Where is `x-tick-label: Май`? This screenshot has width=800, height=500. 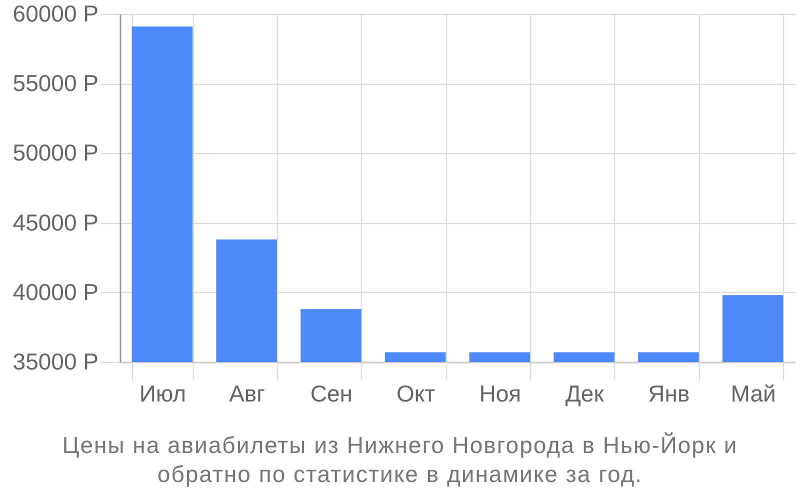
x-tick-label: Май is located at coordinates (753, 393).